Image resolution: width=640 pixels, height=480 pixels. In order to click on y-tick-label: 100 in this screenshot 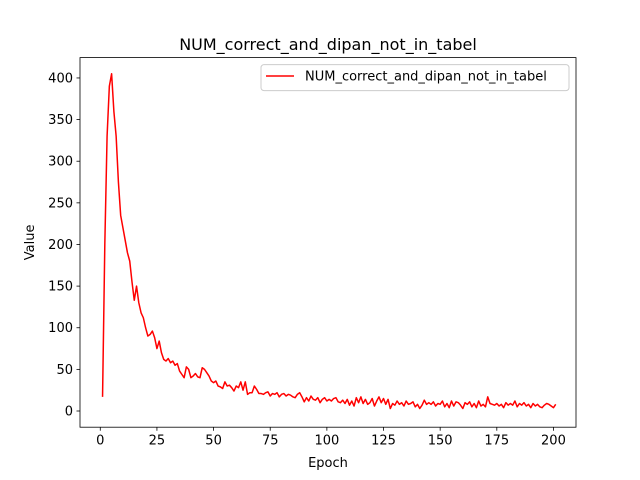, I will do `click(60, 328)`.